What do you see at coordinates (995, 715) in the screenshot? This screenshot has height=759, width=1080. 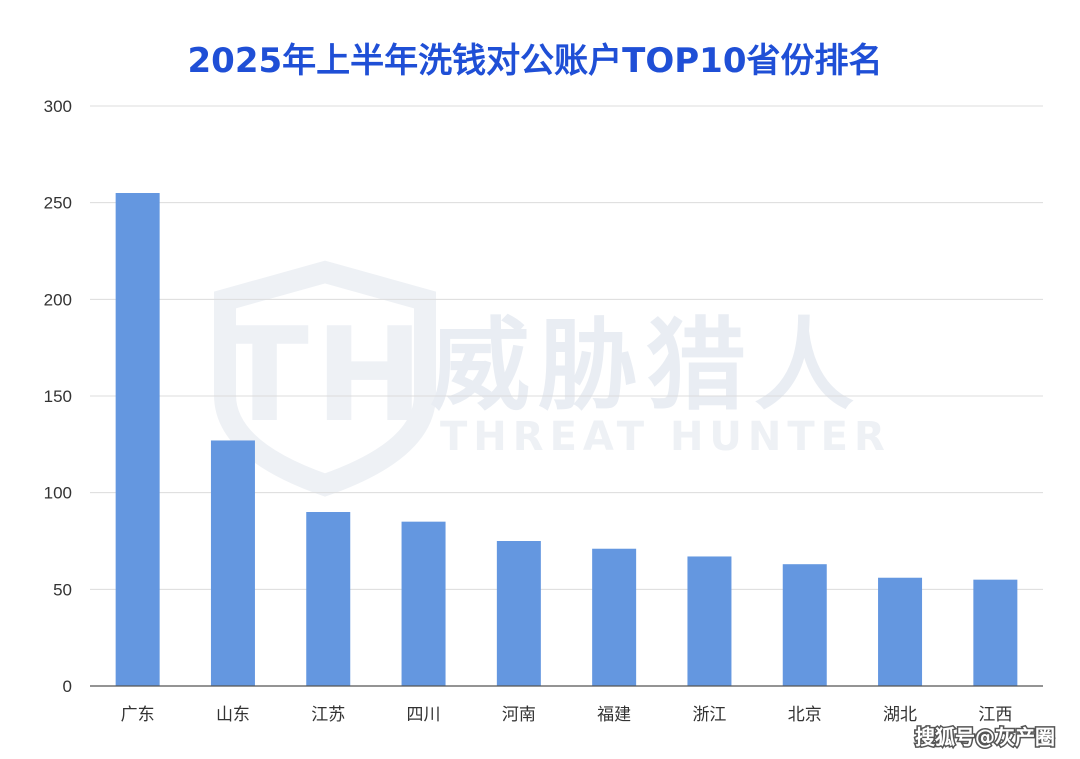 I see `x-category-label: 江西` at bounding box center [995, 715].